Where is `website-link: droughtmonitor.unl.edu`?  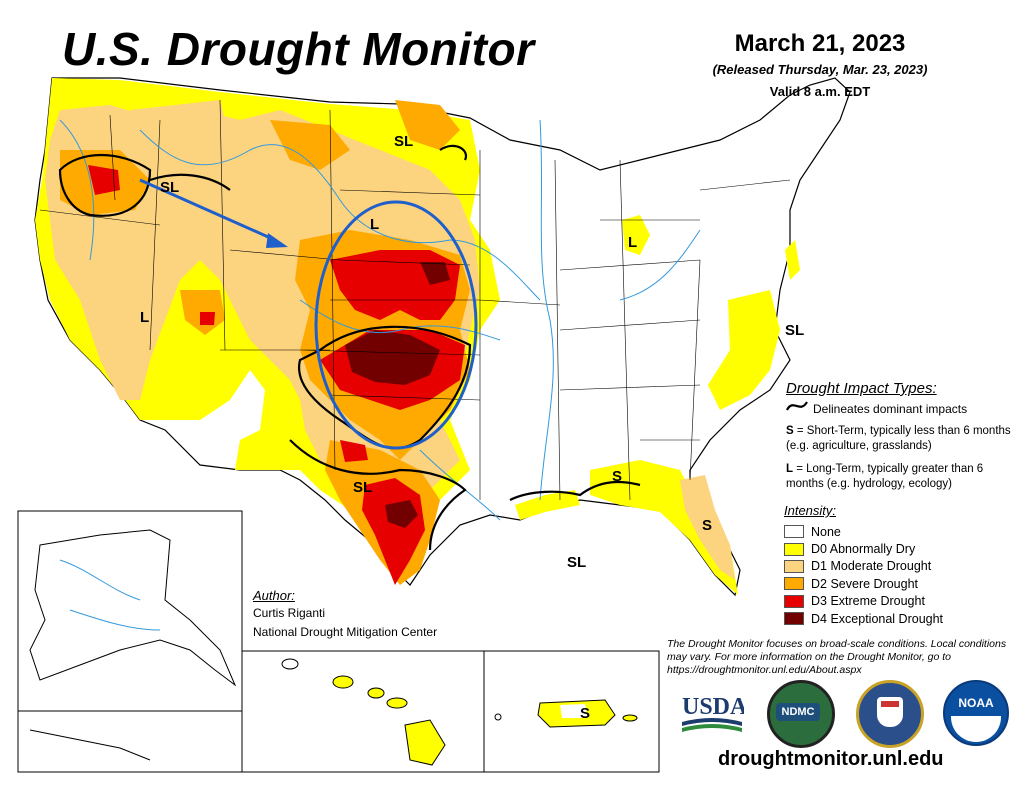
website-link: droughtmonitor.unl.edu is located at coordinates (831, 759).